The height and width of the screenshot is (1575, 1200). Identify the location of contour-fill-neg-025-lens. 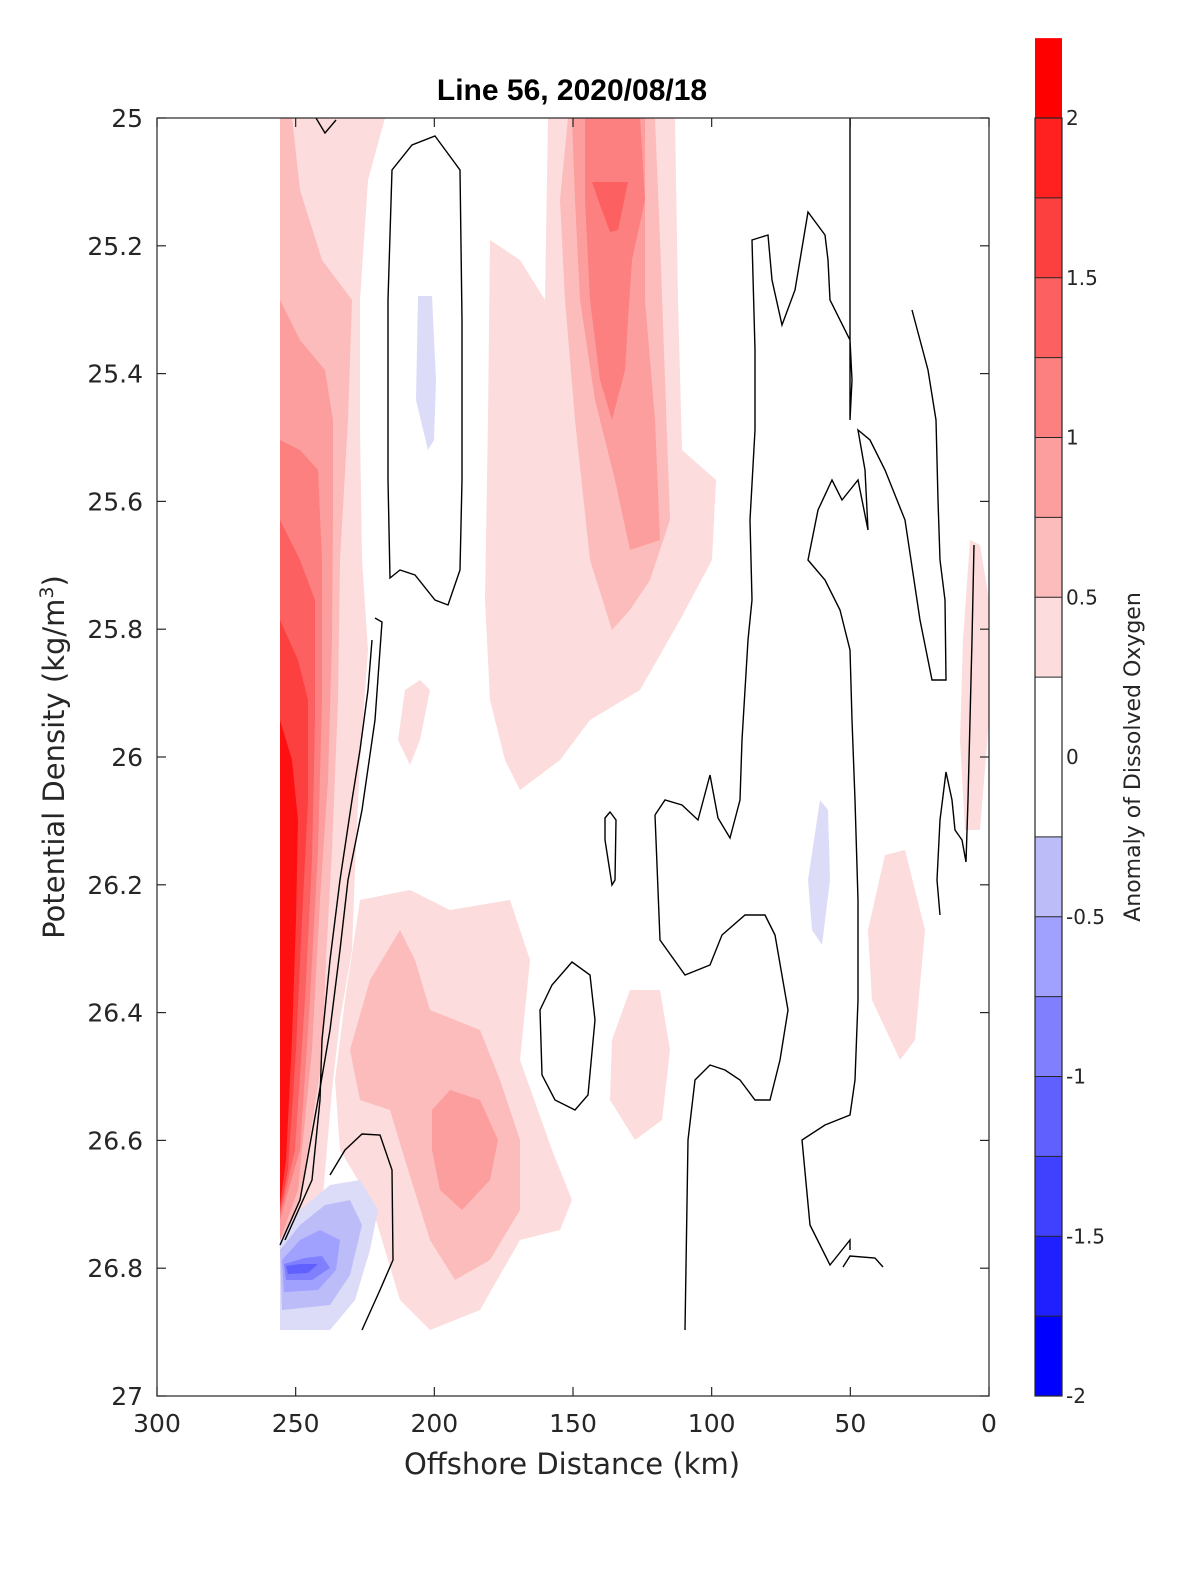
(426, 373).